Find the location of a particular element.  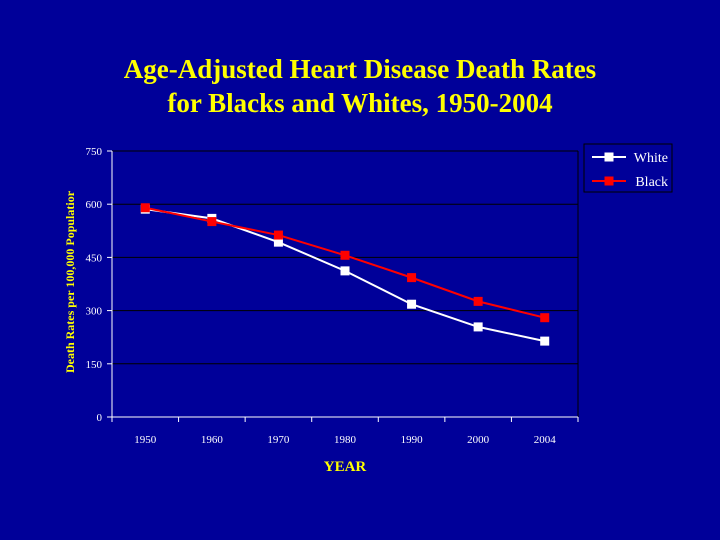

y-tick-labels: 0 150 300 450 600 750 is located at coordinates (94, 285).